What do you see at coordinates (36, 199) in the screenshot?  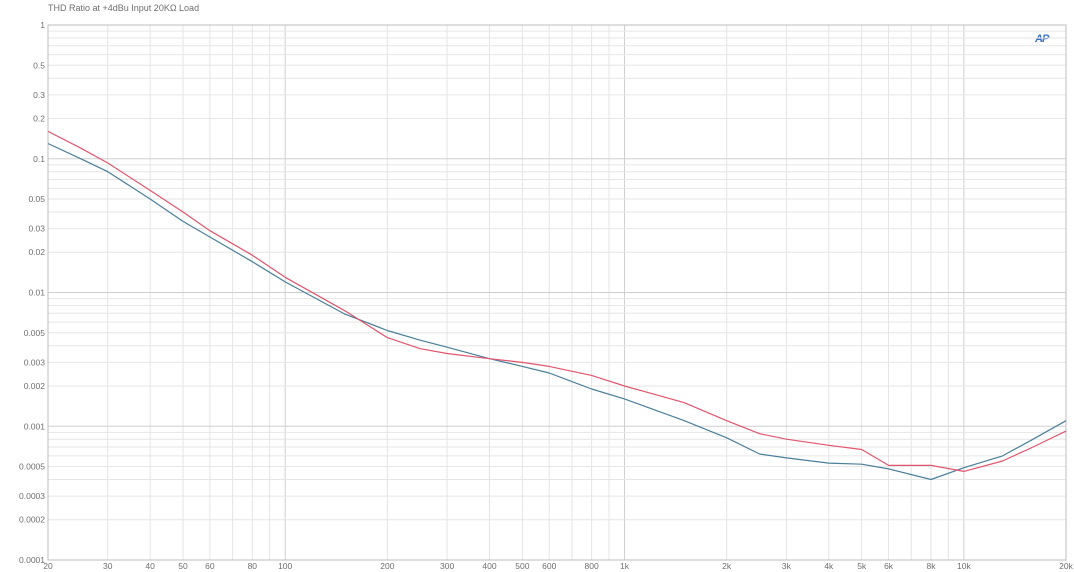 I see `y-tick-label: 0.05` at bounding box center [36, 199].